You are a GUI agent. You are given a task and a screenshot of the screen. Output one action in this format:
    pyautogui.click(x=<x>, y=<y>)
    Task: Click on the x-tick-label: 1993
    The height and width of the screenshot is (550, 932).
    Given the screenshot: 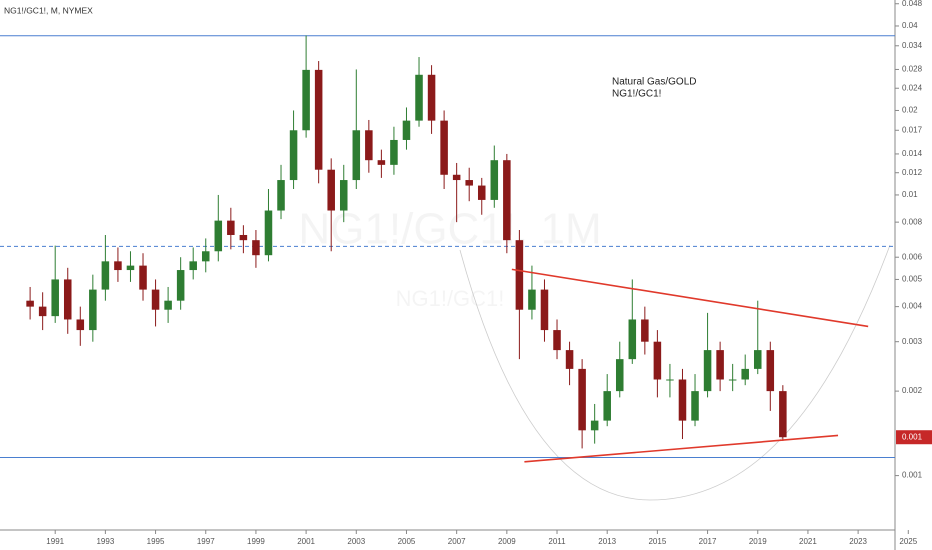 What is the action you would take?
    pyautogui.click(x=105, y=541)
    